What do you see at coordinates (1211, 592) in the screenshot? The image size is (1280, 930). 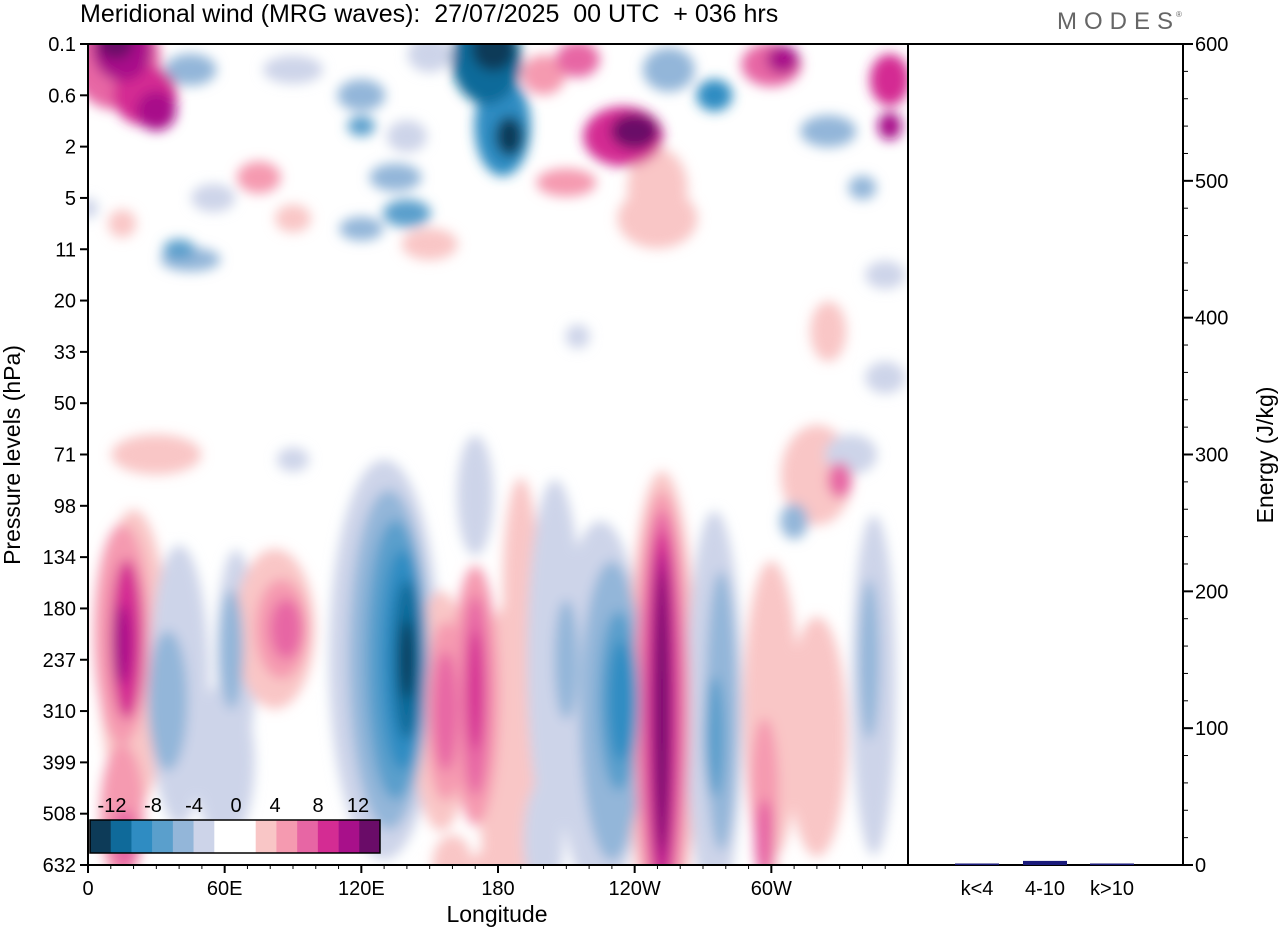 I see `energy-tick-label: 200` at bounding box center [1211, 592].